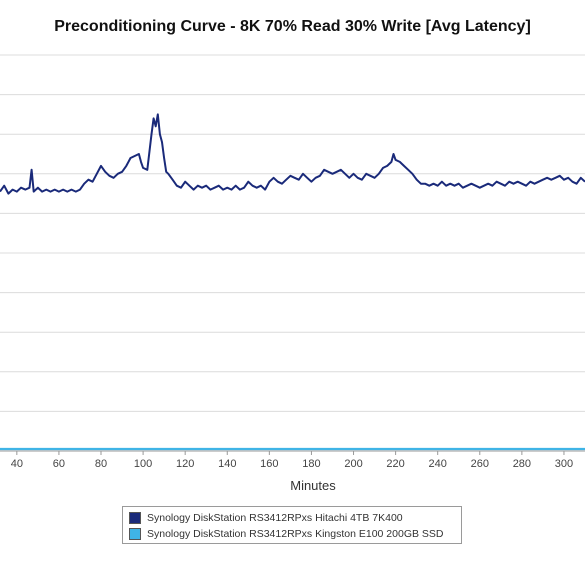 The width and height of the screenshot is (585, 569). What do you see at coordinates (227, 464) in the screenshot?
I see `x-tick-label: 140` at bounding box center [227, 464].